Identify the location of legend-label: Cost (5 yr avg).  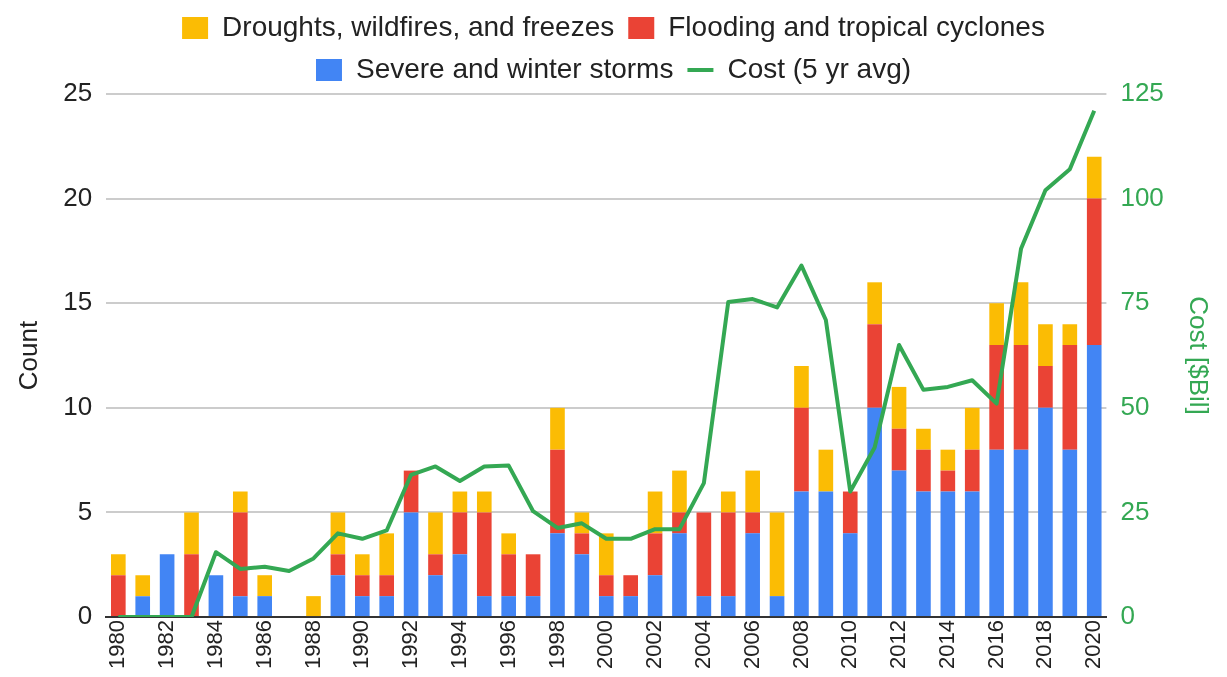
(819, 68).